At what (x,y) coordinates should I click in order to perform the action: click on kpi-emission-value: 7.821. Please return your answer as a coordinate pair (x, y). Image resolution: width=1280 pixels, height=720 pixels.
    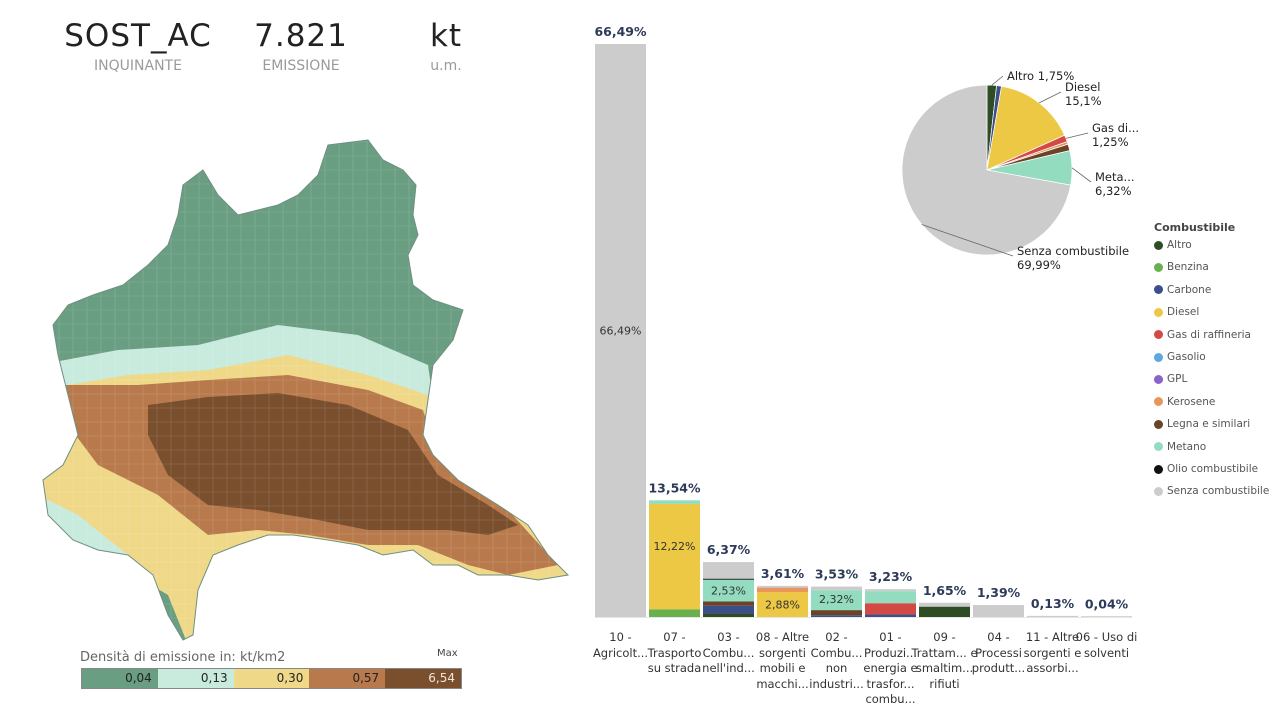
    Looking at the image, I should click on (301, 36).